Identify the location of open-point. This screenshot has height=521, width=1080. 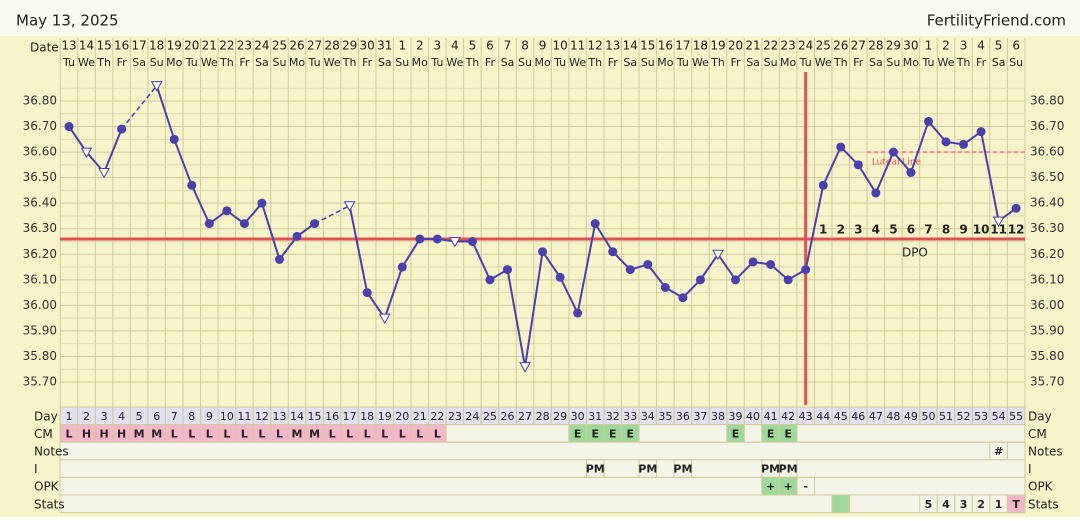
(104, 173).